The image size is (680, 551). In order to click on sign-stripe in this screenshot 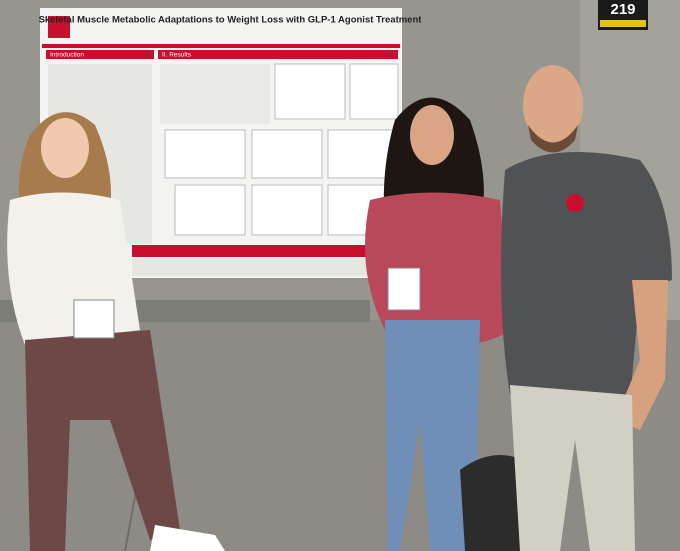, I will do `click(623, 23)`.